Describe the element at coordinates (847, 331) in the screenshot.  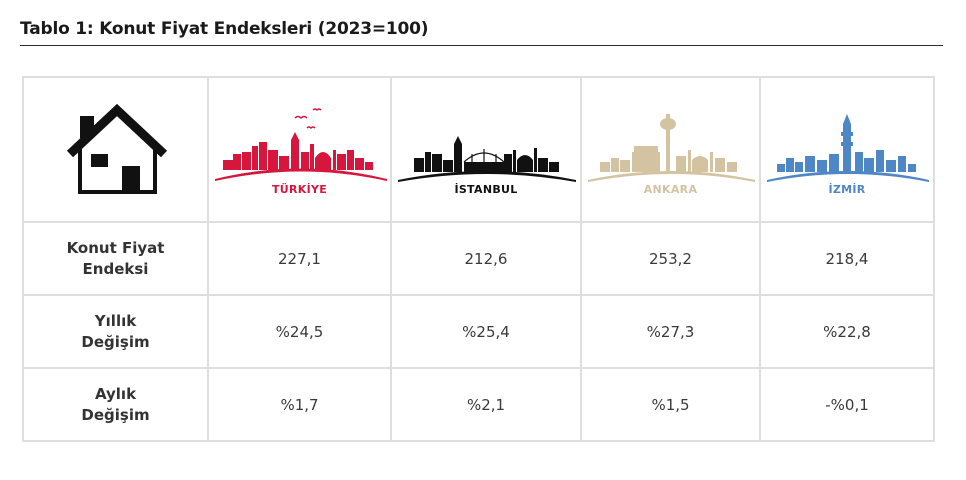
I see `value-cell: %22,8` at that location.